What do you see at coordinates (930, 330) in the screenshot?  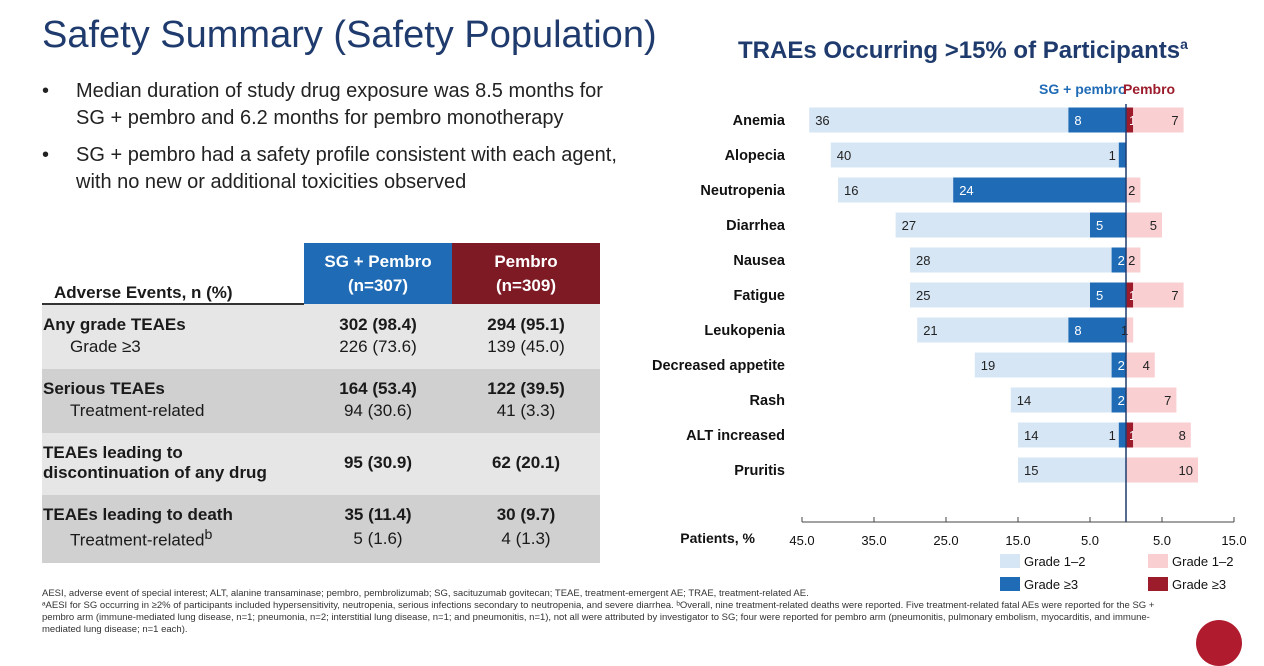 I see `data-label: 21` at bounding box center [930, 330].